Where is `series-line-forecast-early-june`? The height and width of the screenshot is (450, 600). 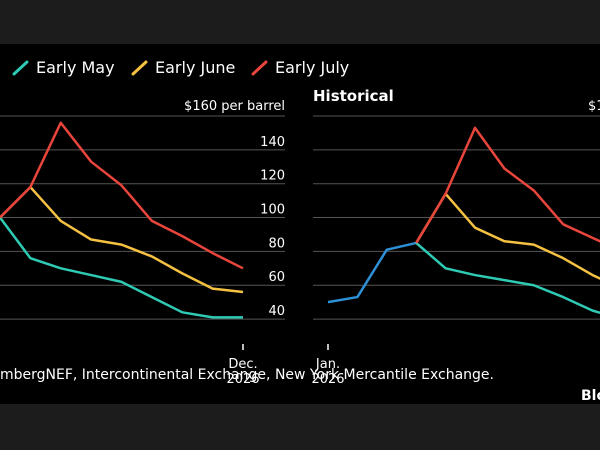 series-line-forecast-early-june is located at coordinates (122, 239).